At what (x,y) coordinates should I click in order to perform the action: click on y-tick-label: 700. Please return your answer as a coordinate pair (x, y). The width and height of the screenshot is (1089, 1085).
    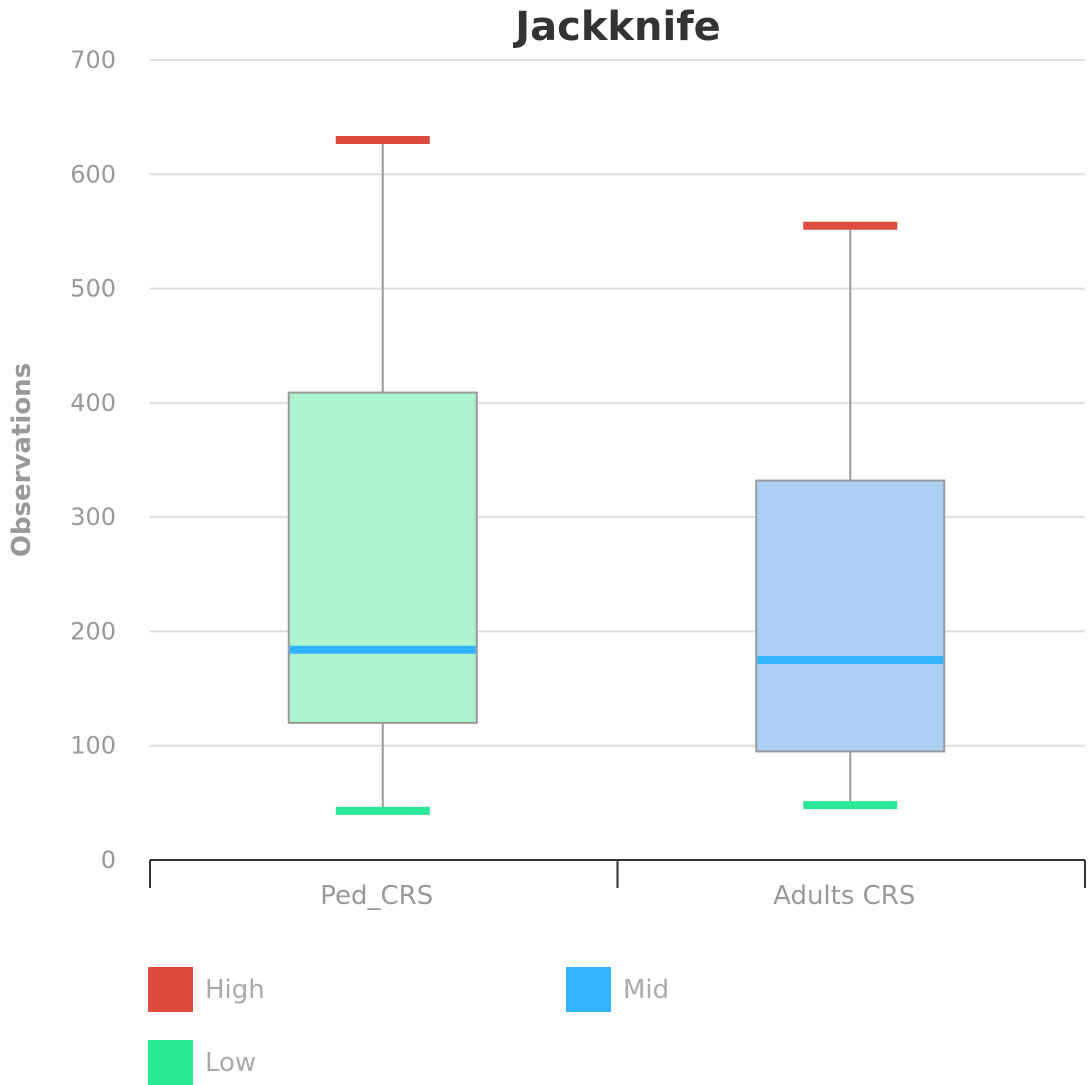
    Looking at the image, I should click on (93, 60).